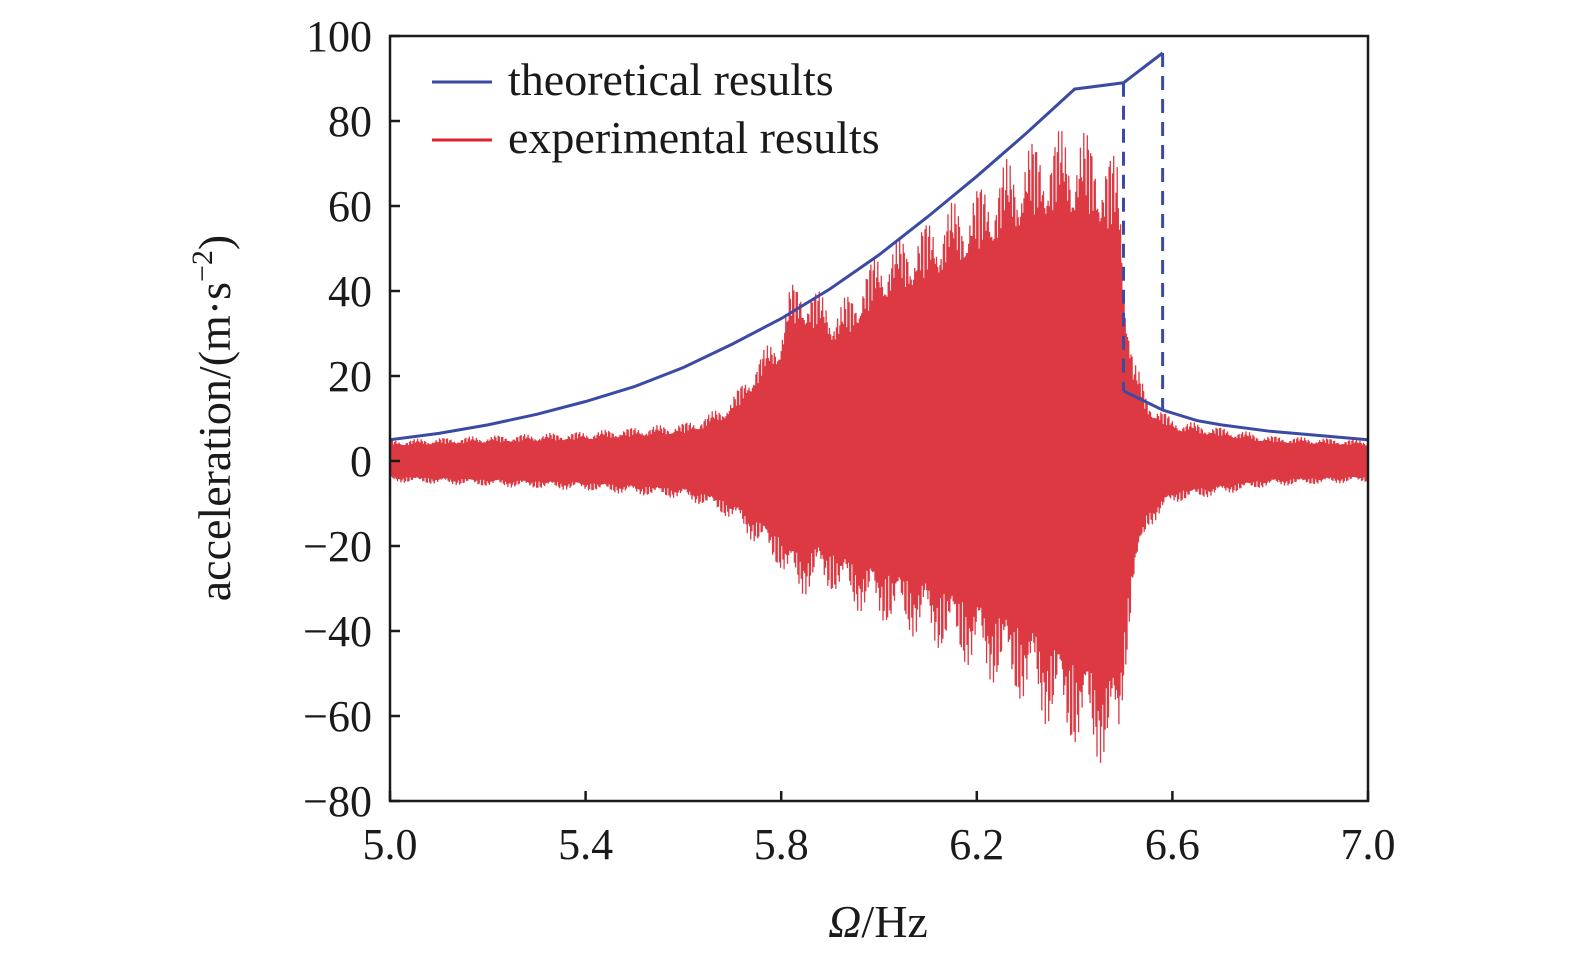 This screenshot has width=1575, height=965. I want to click on y-tick-label: −40, so click(337, 631).